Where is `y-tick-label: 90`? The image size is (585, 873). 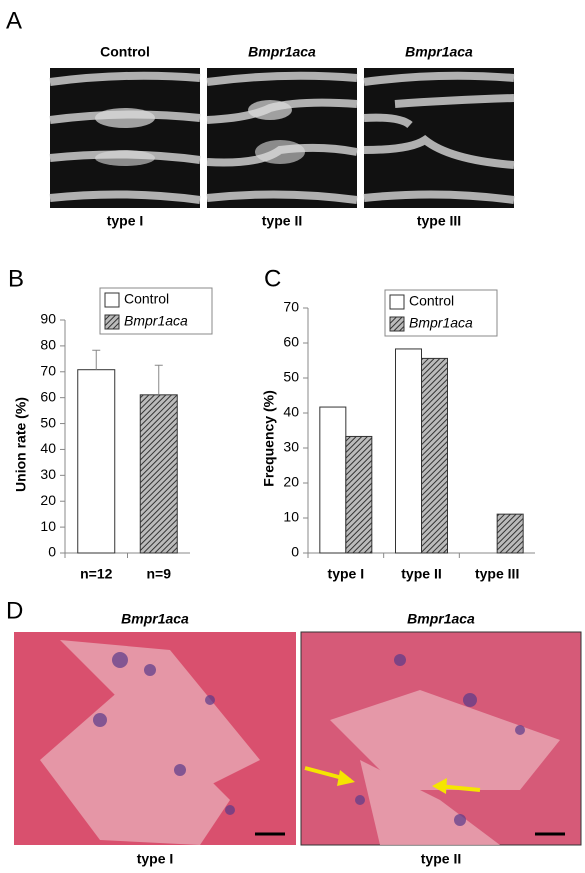
y-tick-label: 90 is located at coordinates (48, 319).